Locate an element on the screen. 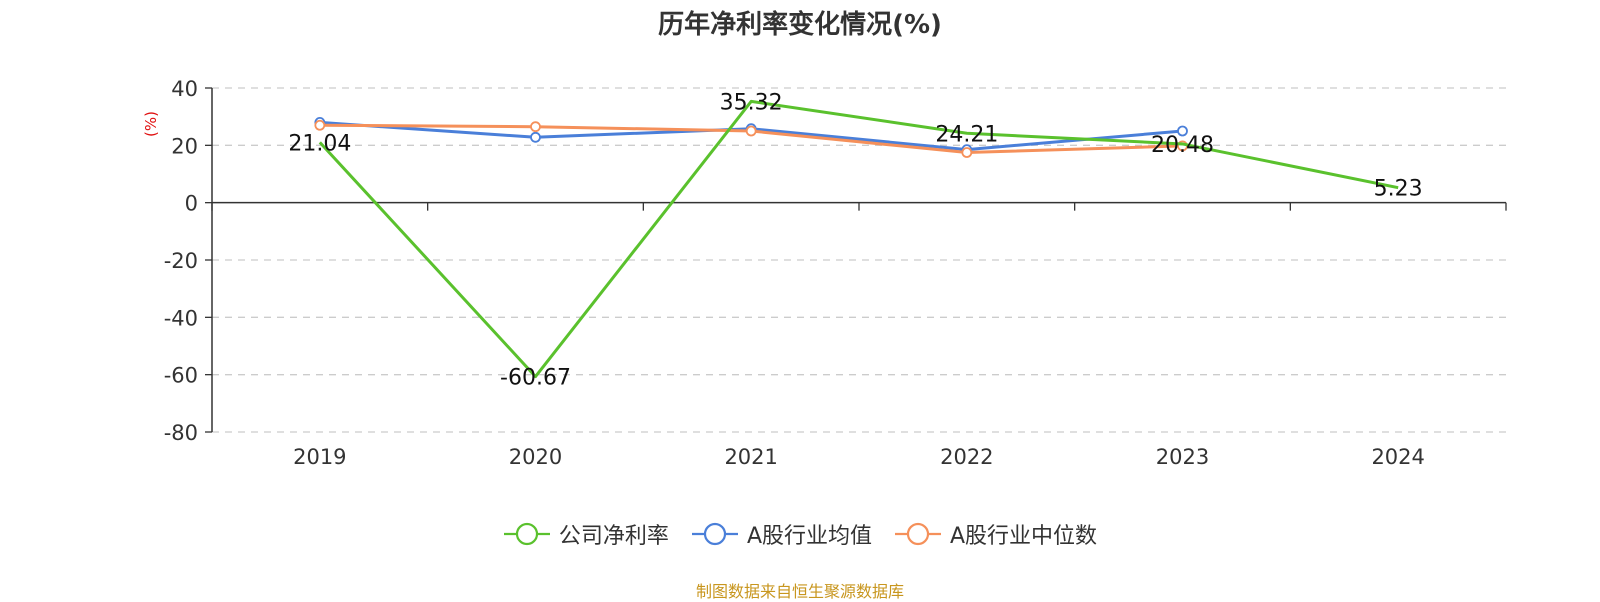  x-tick-label: 2021 is located at coordinates (750, 457).